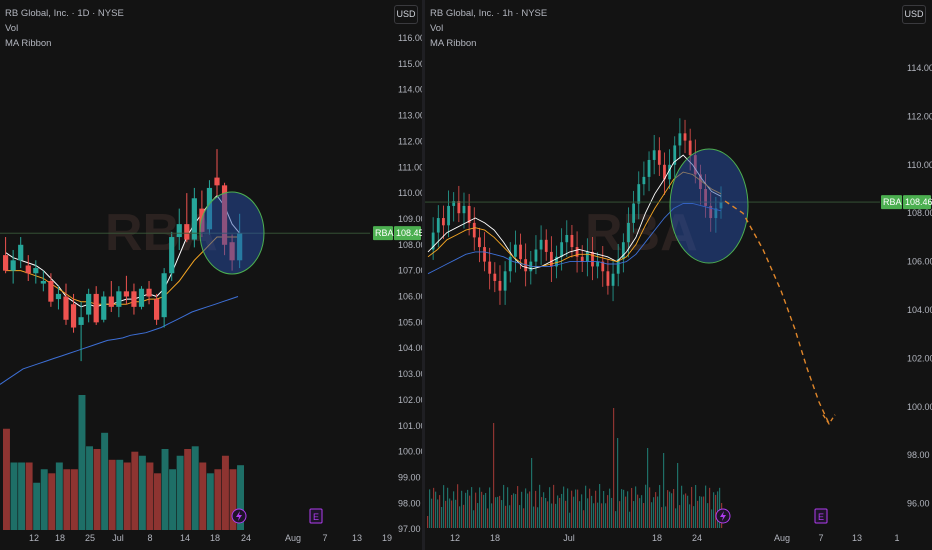  I want to click on symbol-title: RB Global, Inc. · 1h · NYSE, so click(489, 13).